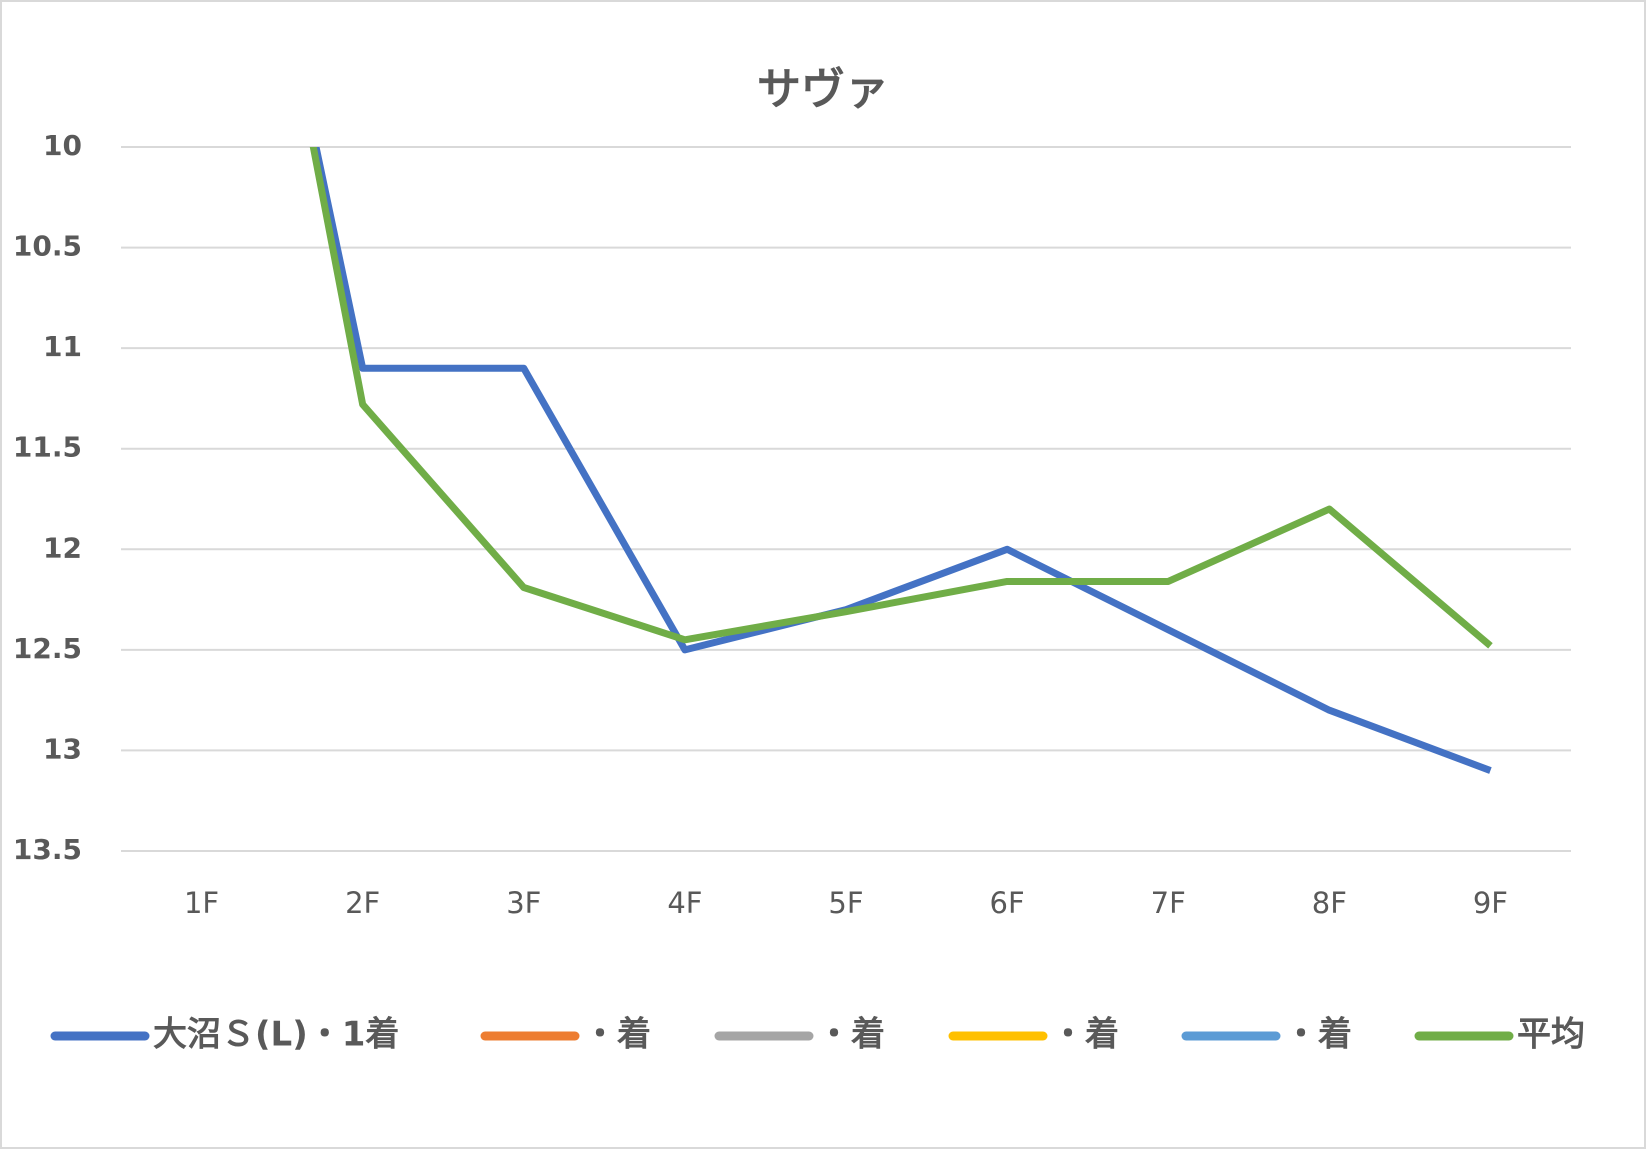 Image resolution: width=1646 pixels, height=1149 pixels. What do you see at coordinates (1168, 903) in the screenshot?
I see `x-tick-label: 7F` at bounding box center [1168, 903].